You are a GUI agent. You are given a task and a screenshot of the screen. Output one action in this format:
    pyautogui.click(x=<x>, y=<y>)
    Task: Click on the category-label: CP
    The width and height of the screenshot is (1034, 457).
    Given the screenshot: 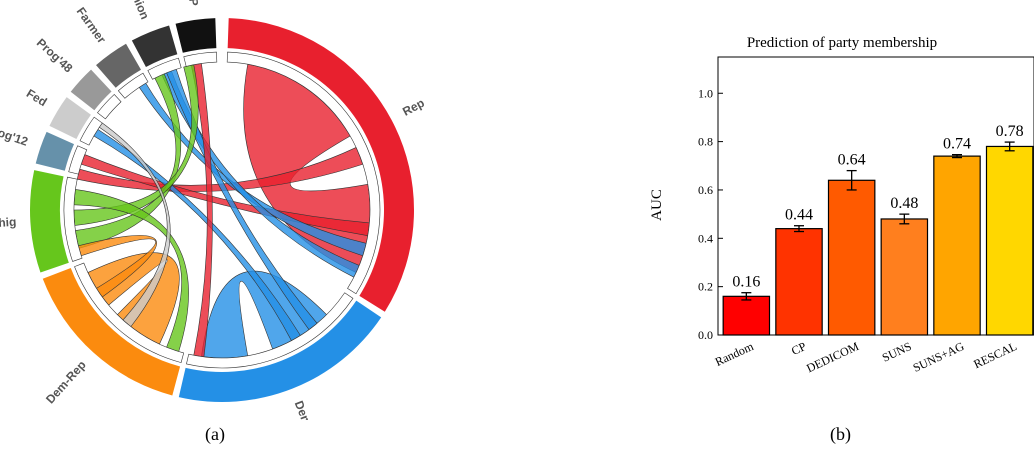 What is the action you would take?
    pyautogui.click(x=799, y=348)
    